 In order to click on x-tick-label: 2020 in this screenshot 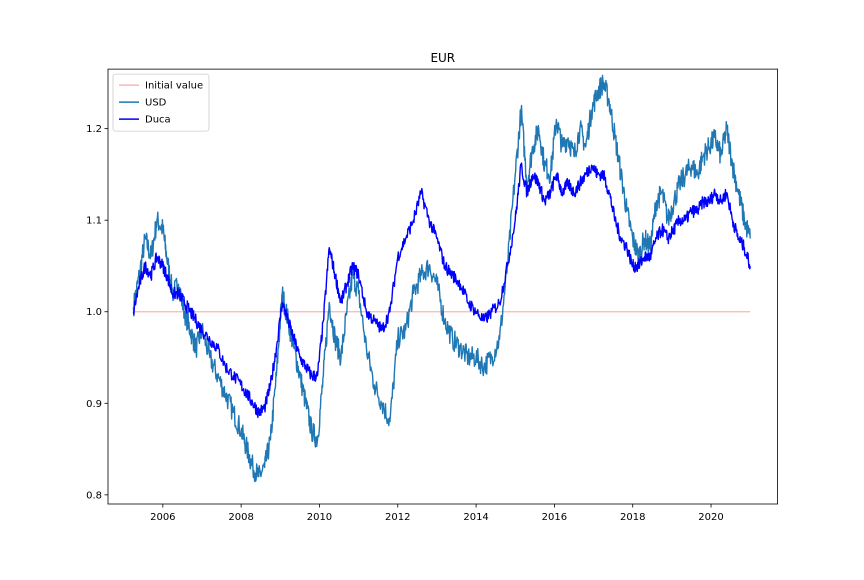, I will do `click(710, 517)`.